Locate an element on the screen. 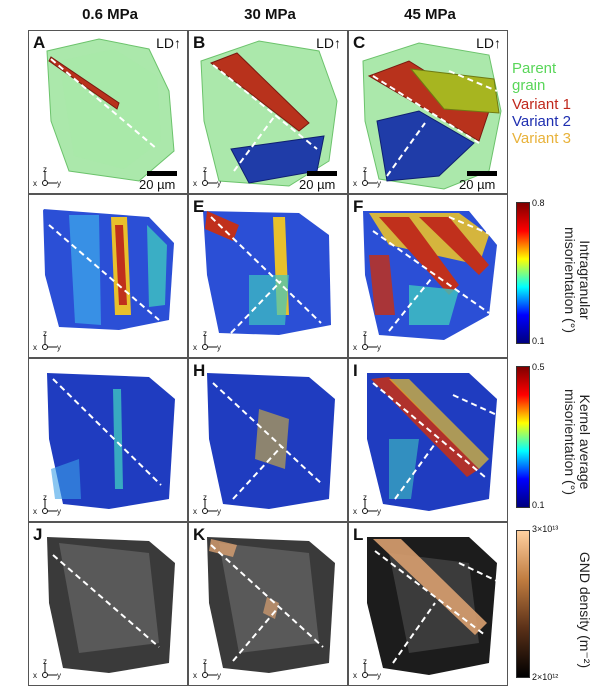  panel-label: K is located at coordinates (199, 534).